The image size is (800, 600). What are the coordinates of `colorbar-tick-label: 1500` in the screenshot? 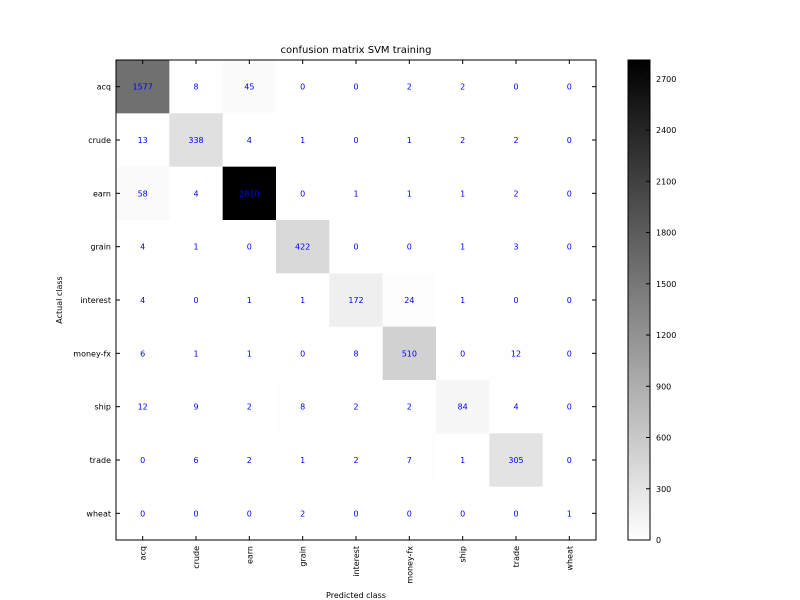 It's located at (666, 284).